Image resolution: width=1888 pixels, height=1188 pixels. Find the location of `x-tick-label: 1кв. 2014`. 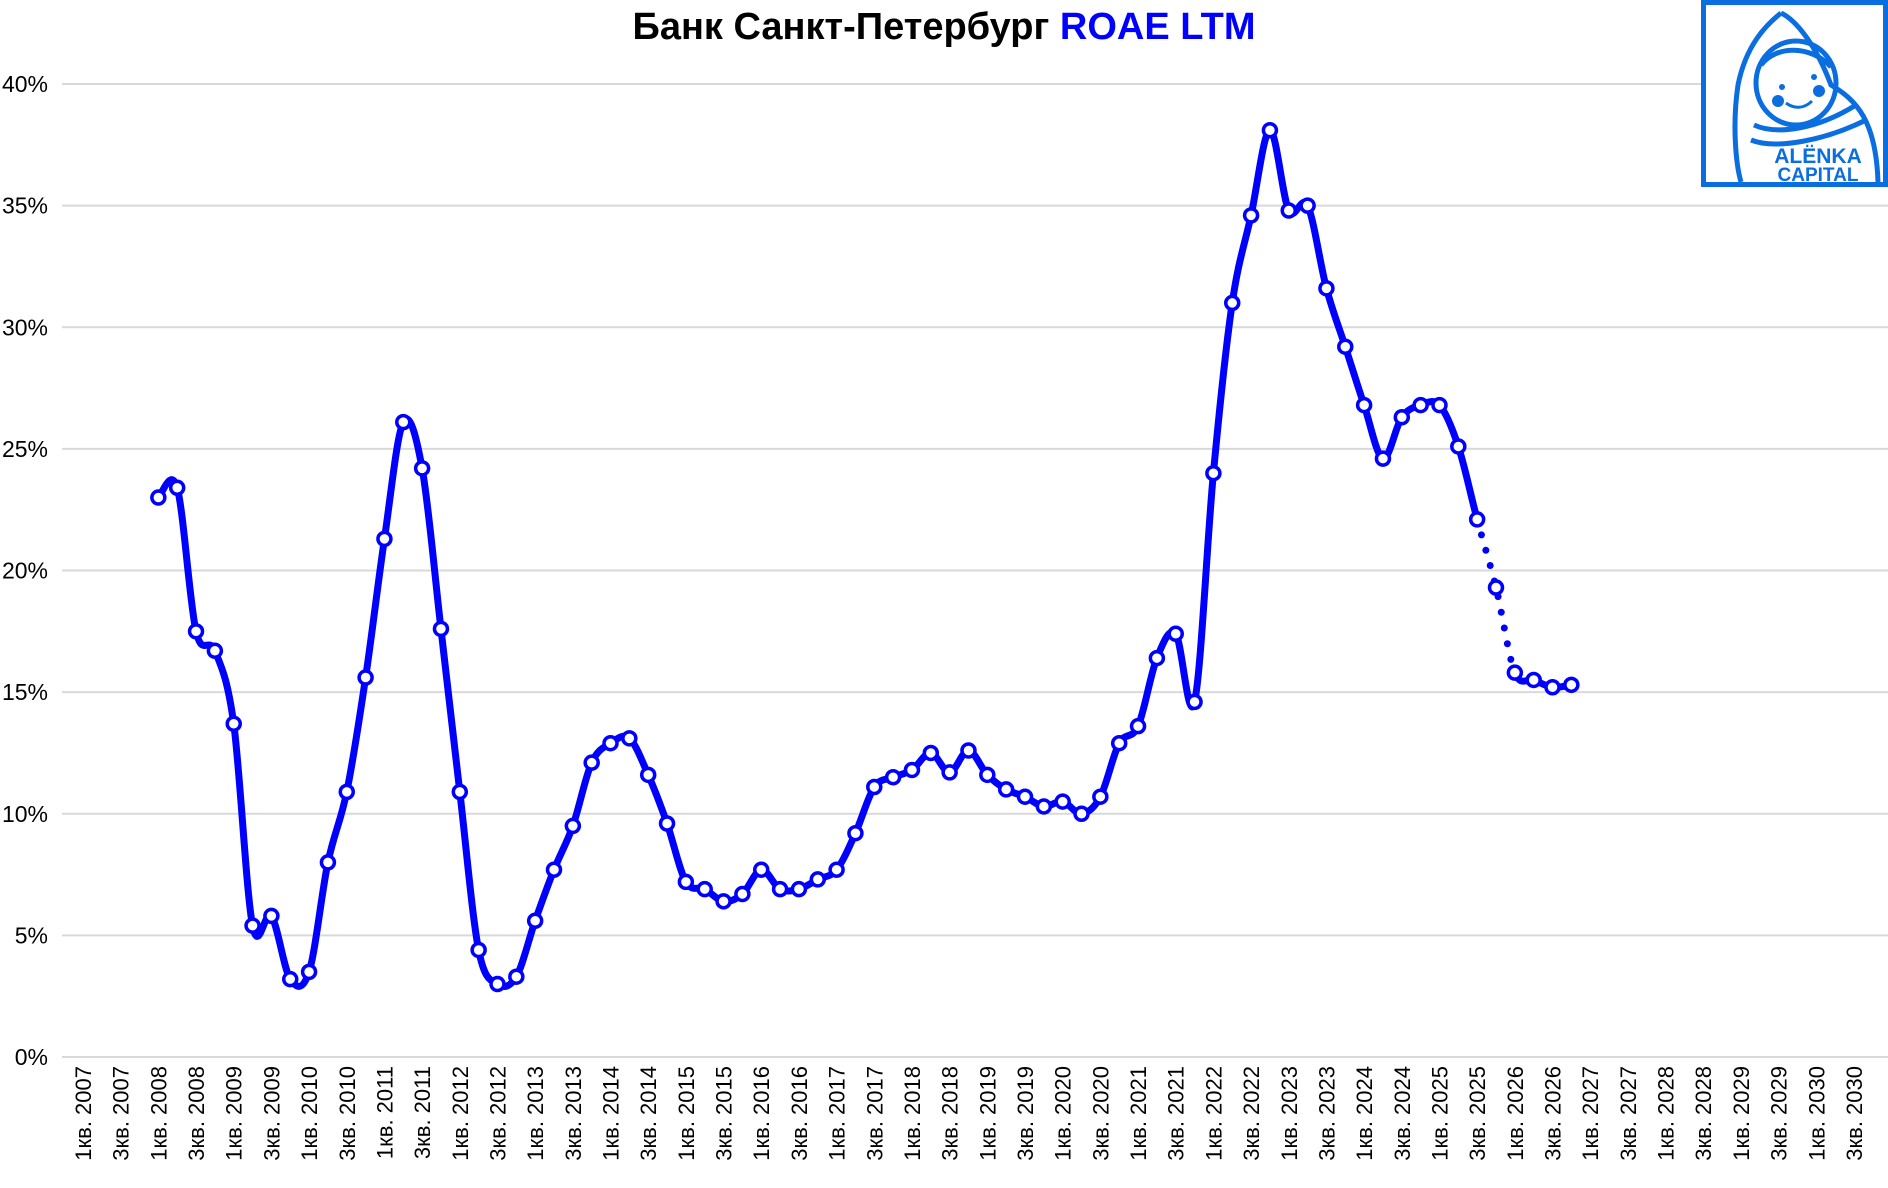

x-tick-label: 1кв. 2014 is located at coordinates (611, 1113).